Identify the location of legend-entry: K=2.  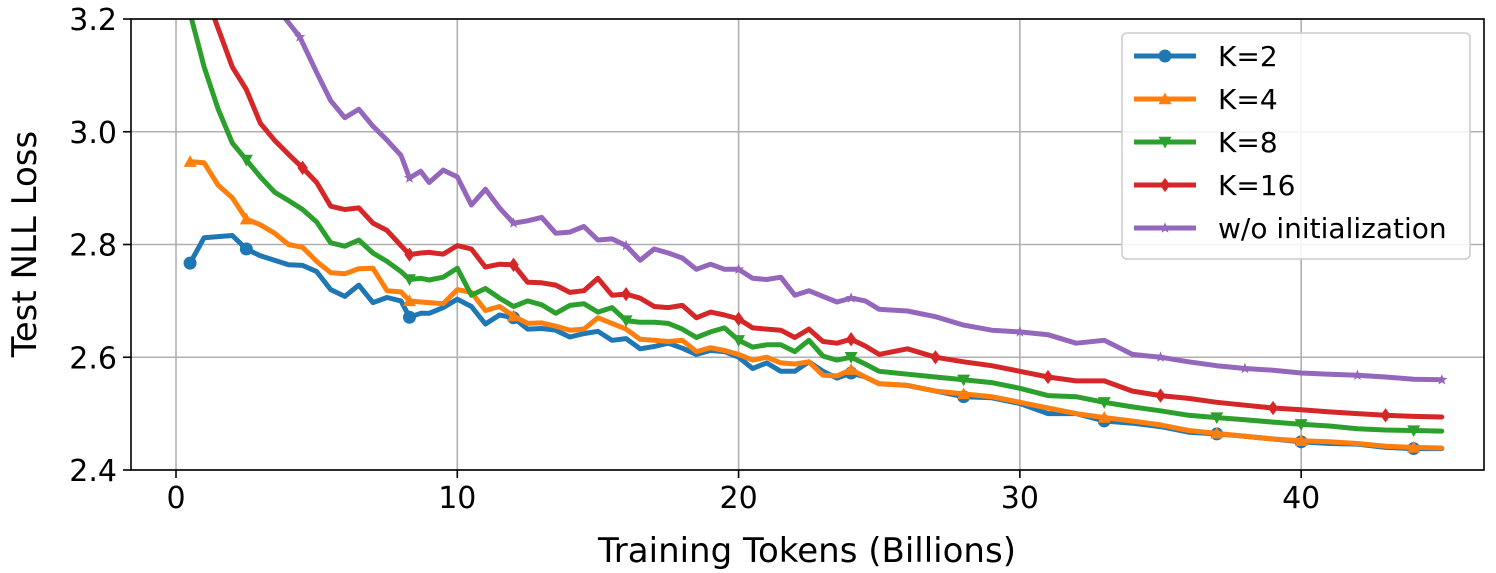
(1206, 56).